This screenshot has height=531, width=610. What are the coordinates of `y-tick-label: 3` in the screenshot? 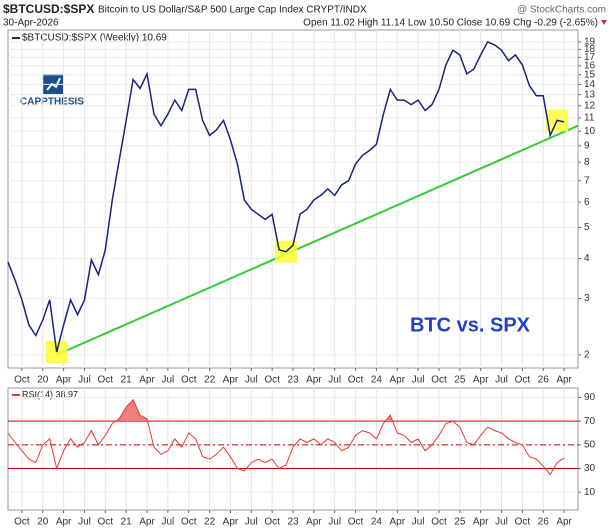 It's located at (587, 298).